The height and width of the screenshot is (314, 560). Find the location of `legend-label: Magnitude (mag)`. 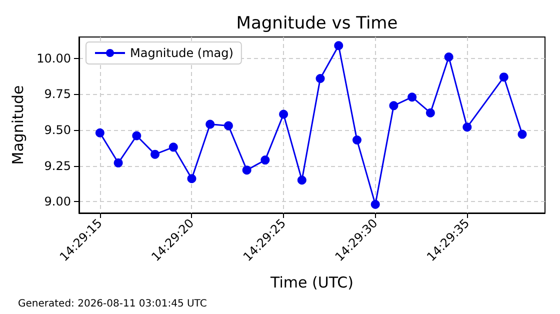

legend-label: Magnitude (mag) is located at coordinates (182, 53).